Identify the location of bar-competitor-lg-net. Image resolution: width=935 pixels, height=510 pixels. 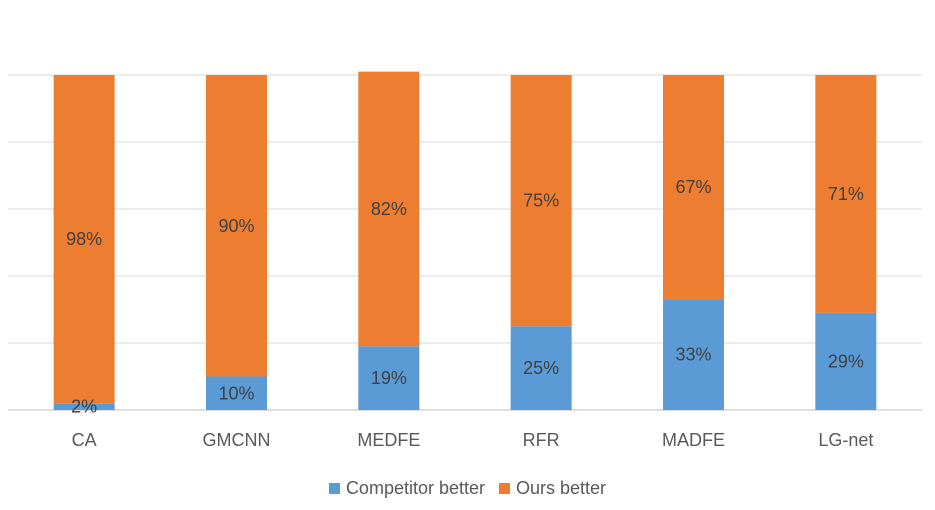
(846, 361).